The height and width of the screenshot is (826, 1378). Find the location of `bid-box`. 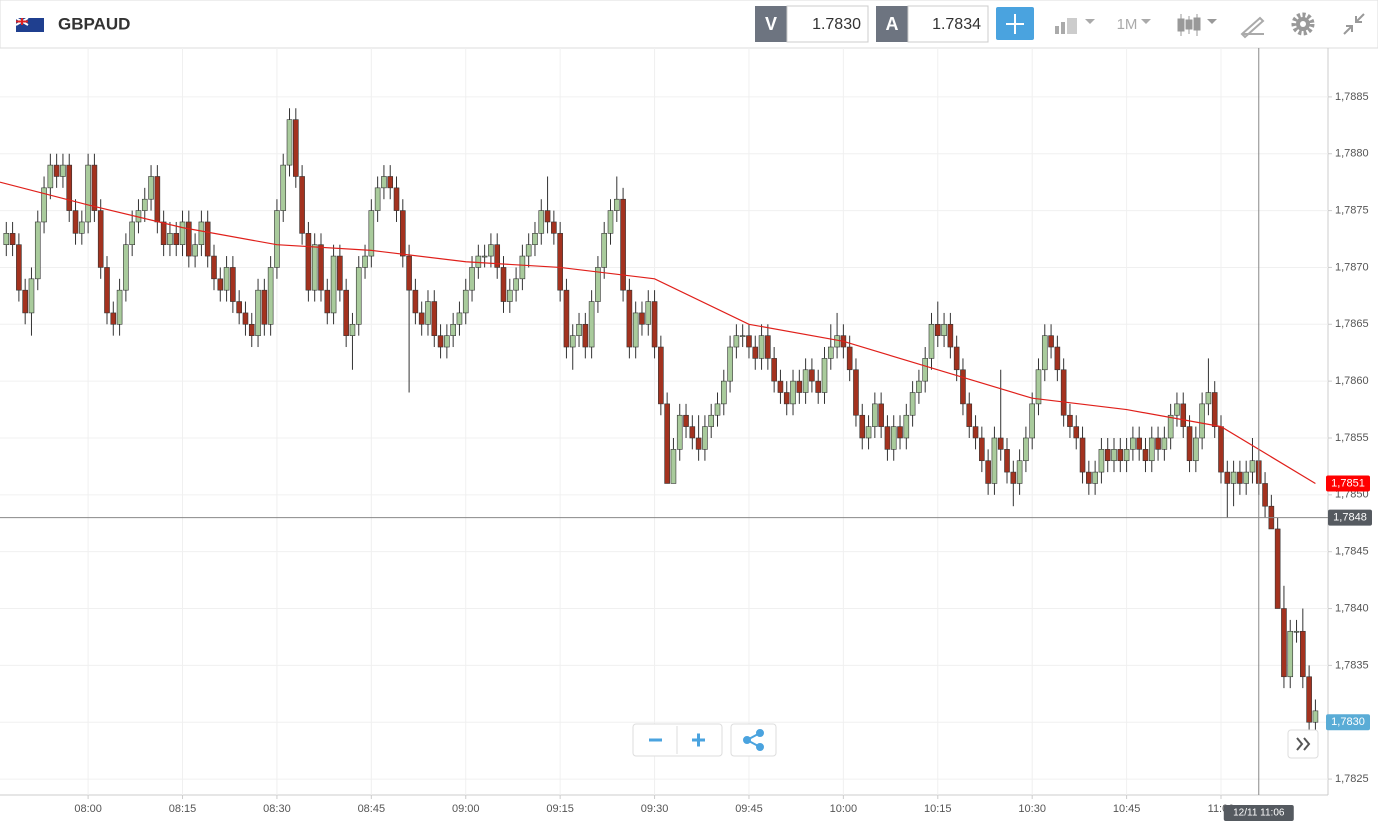

bid-box is located at coordinates (827, 24).